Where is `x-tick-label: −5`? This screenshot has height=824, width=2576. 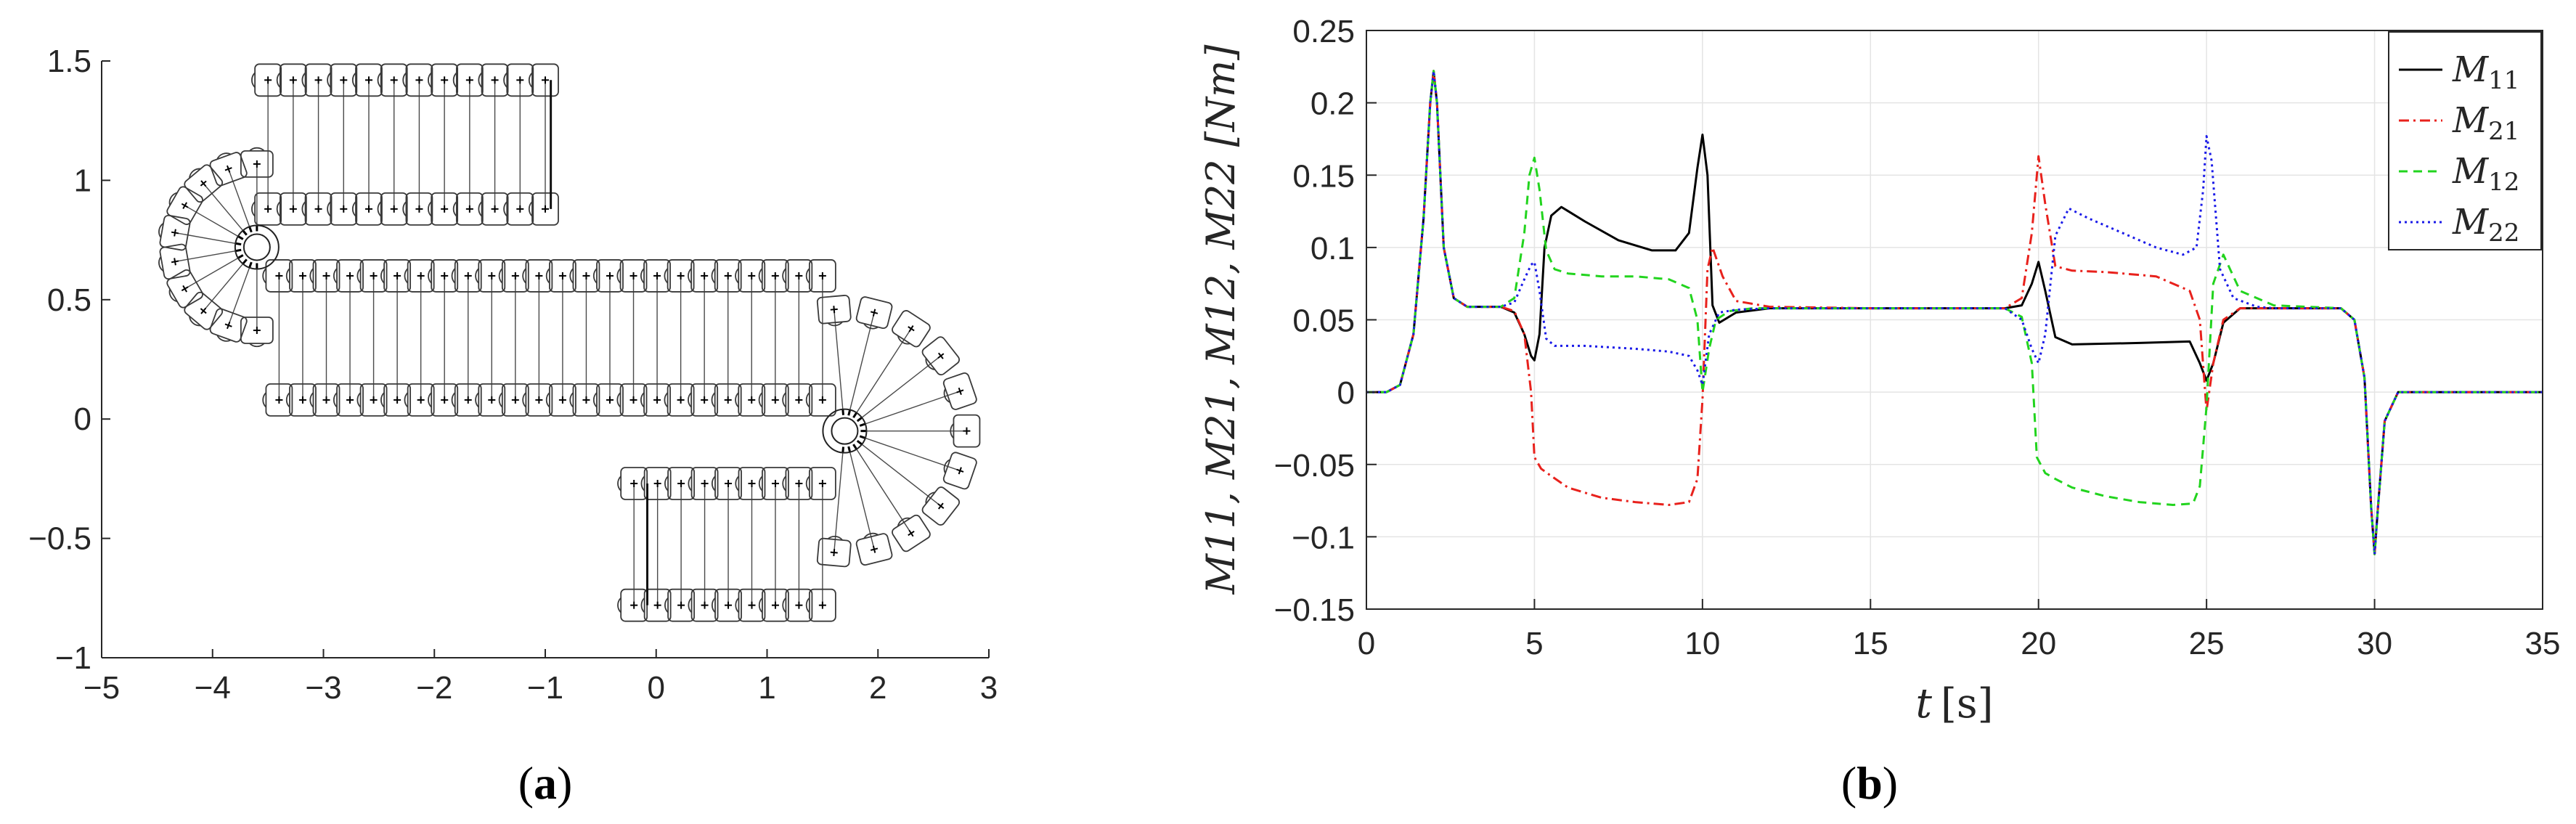 x-tick-label: −5 is located at coordinates (101, 688).